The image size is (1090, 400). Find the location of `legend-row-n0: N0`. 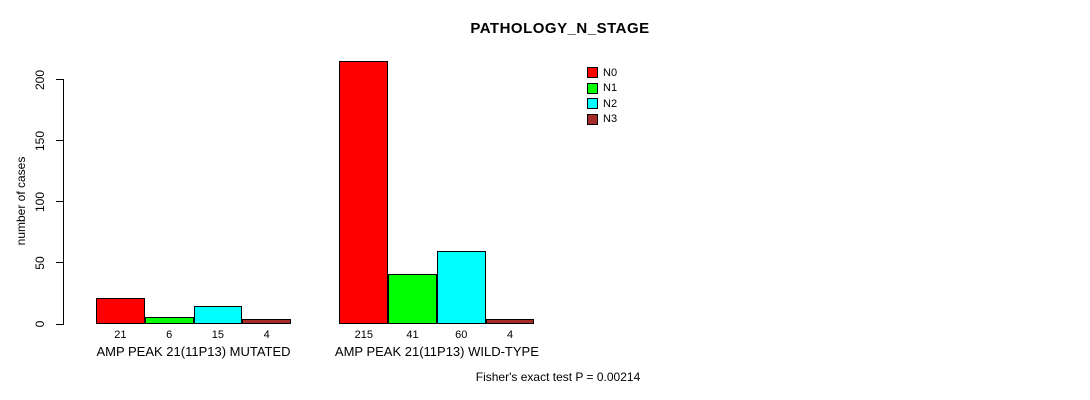

legend-row-n0: N0 is located at coordinates (602, 73).